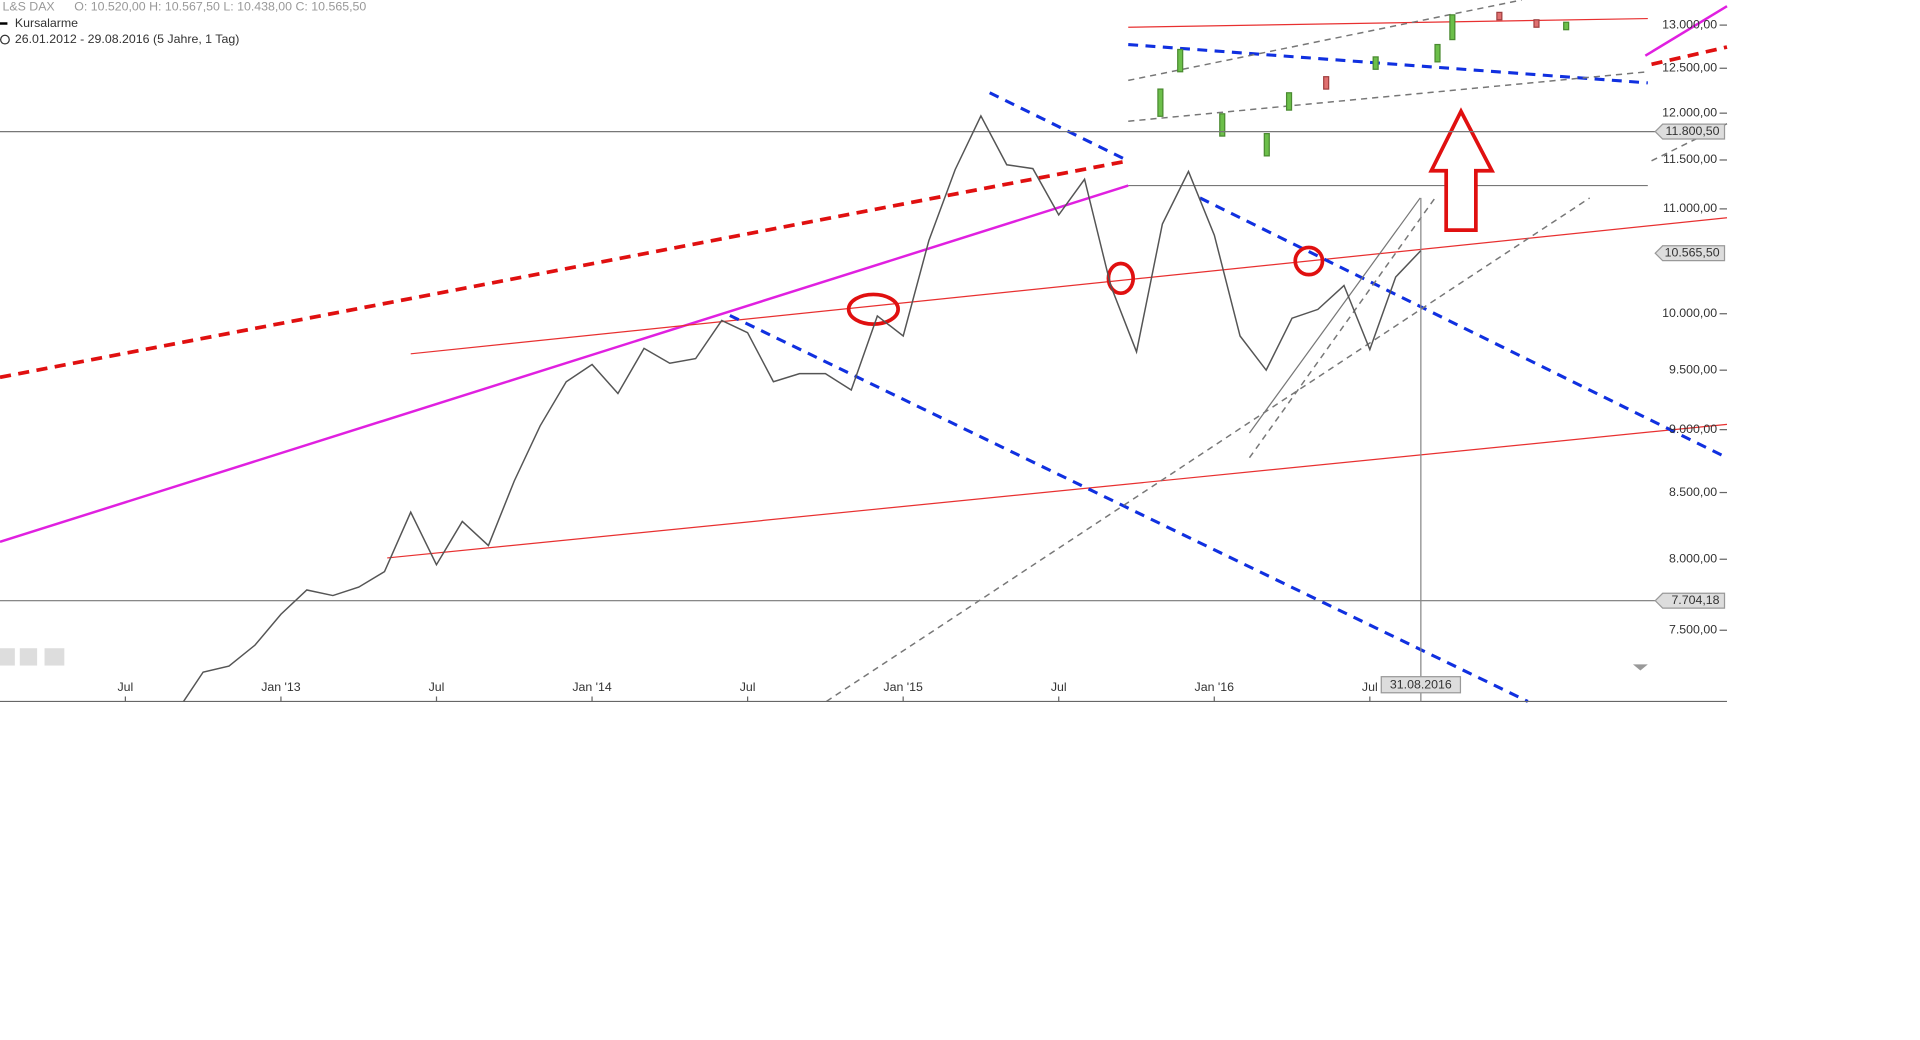 This screenshot has height=1040, width=1920. Describe the element at coordinates (1690, 159) in the screenshot. I see `y-tick-label: 11.500,00` at that location.